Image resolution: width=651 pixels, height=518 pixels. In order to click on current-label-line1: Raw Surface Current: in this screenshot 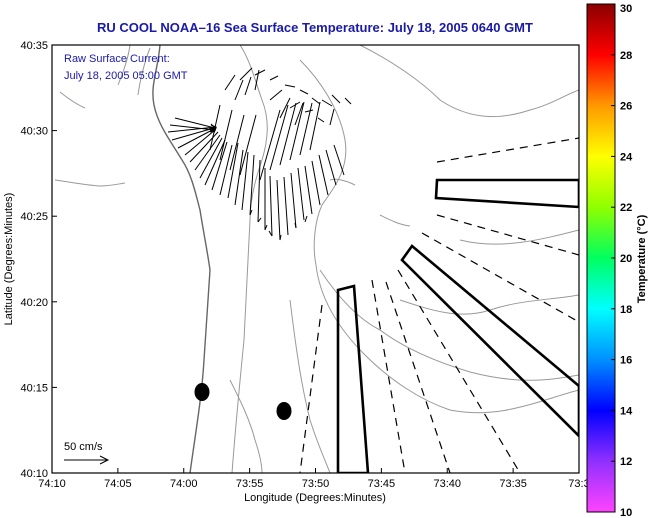, I will do `click(117, 59)`.